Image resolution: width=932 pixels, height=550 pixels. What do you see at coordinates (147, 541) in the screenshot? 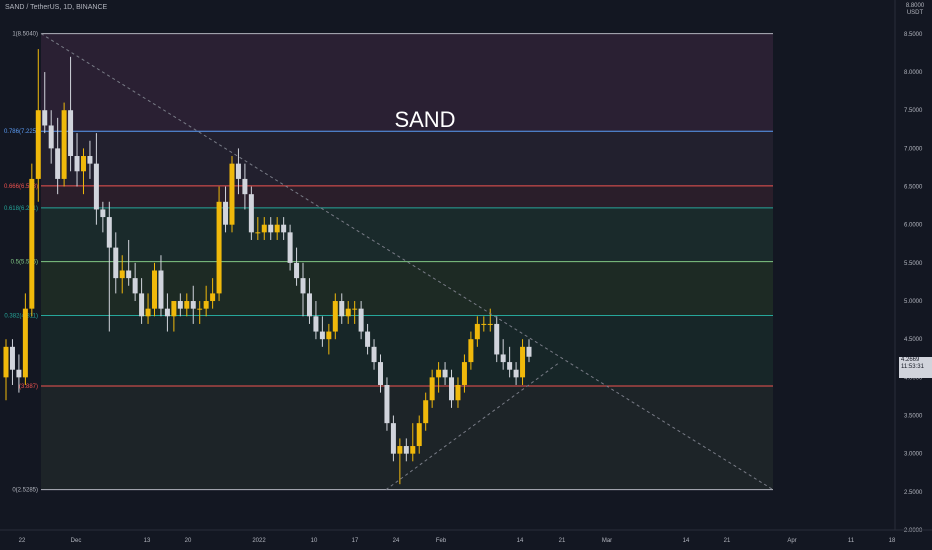
I see `time-axis-tick: 13` at bounding box center [147, 541].